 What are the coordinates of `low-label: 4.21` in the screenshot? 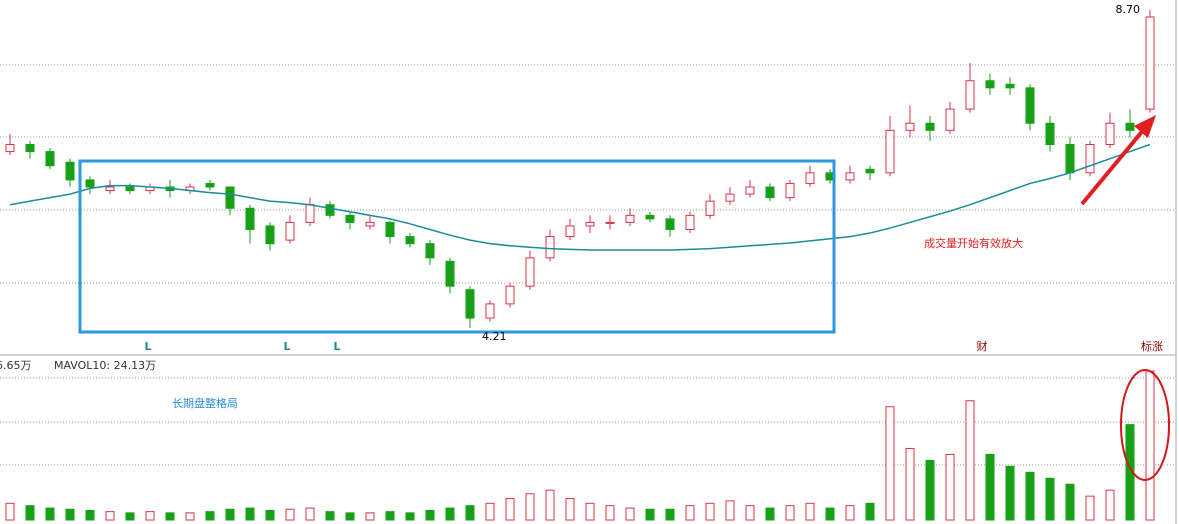 It's located at (494, 336).